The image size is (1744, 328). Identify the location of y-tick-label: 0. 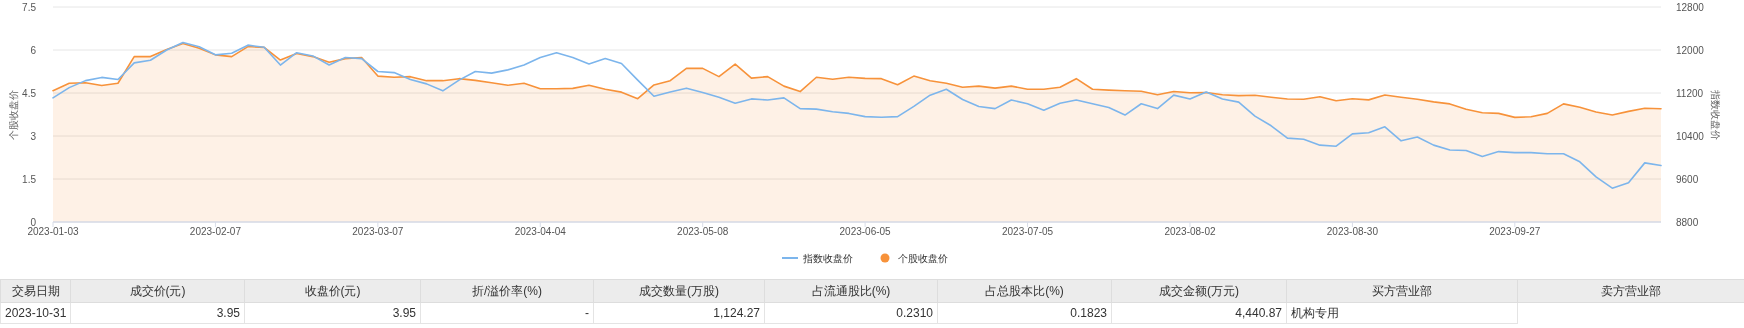
(33, 222).